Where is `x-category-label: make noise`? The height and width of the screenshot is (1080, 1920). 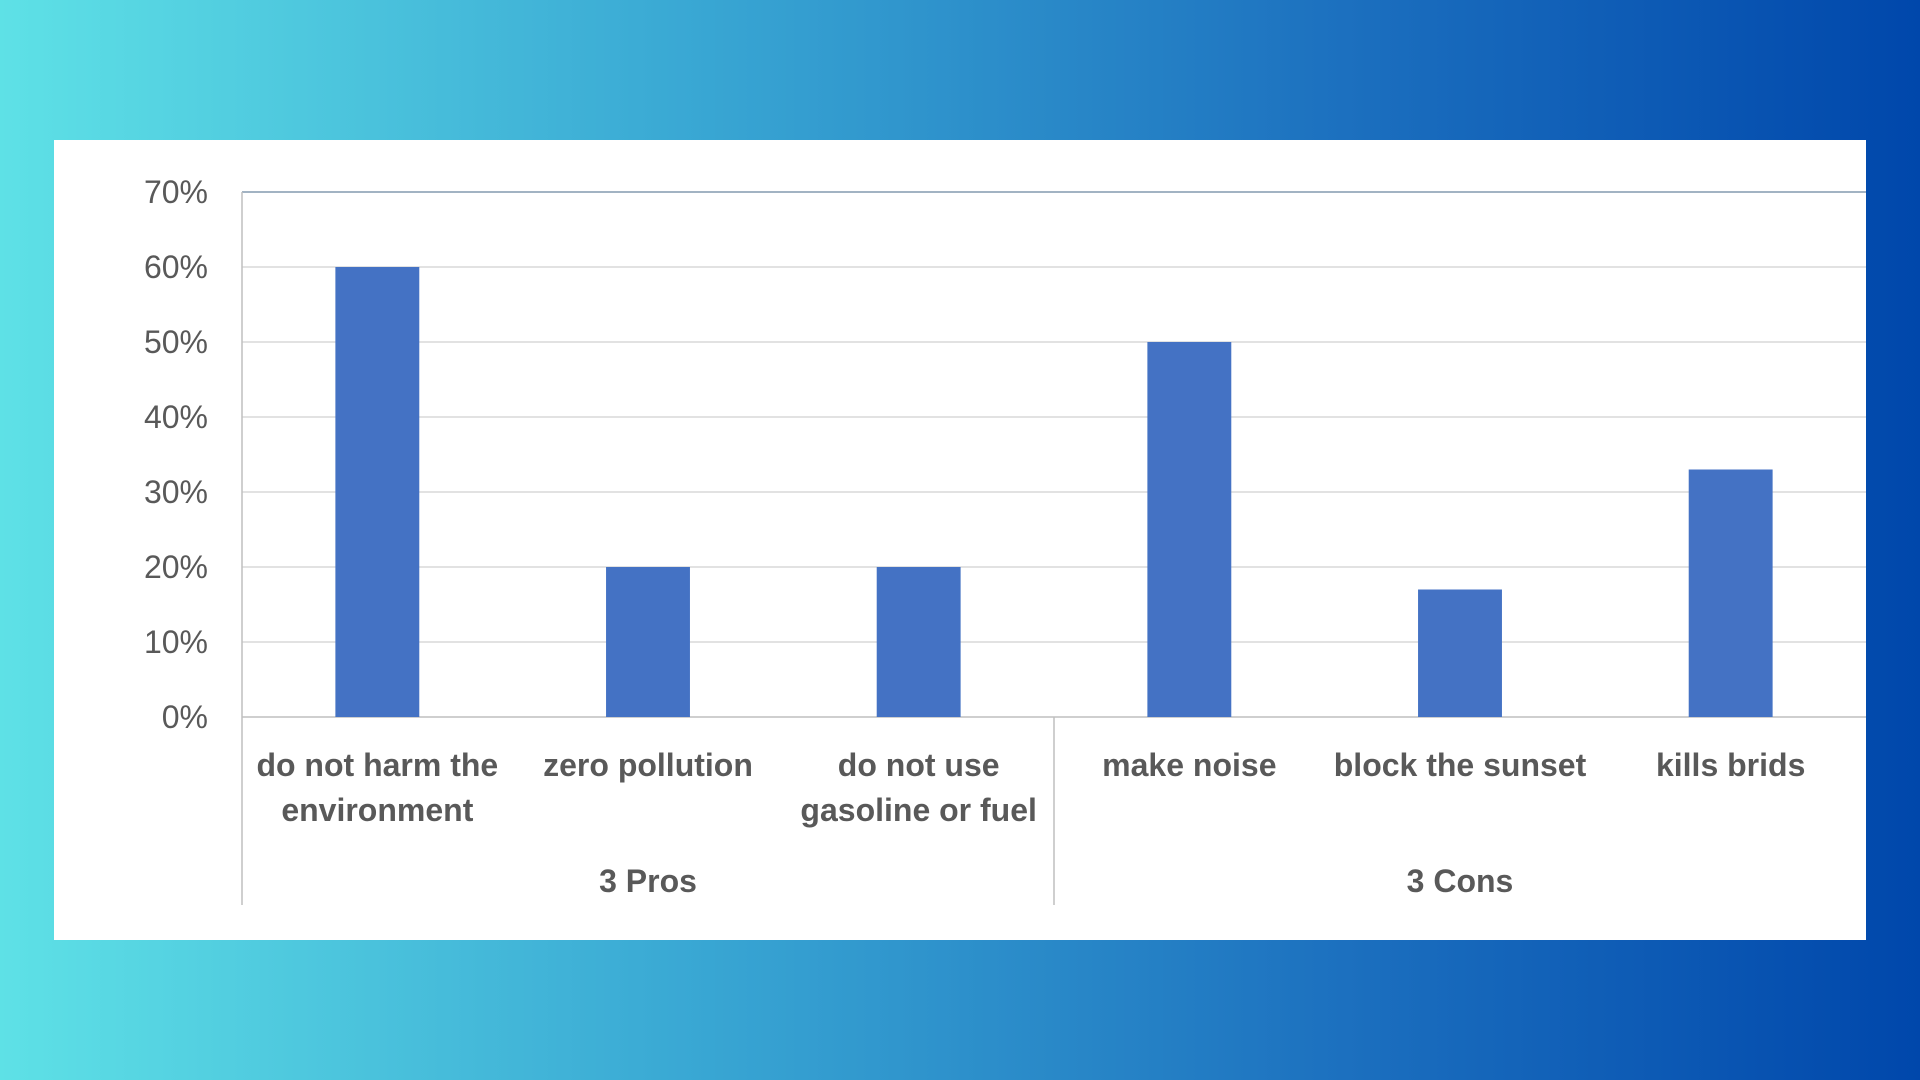
x-category-label: make noise is located at coordinates (1189, 765).